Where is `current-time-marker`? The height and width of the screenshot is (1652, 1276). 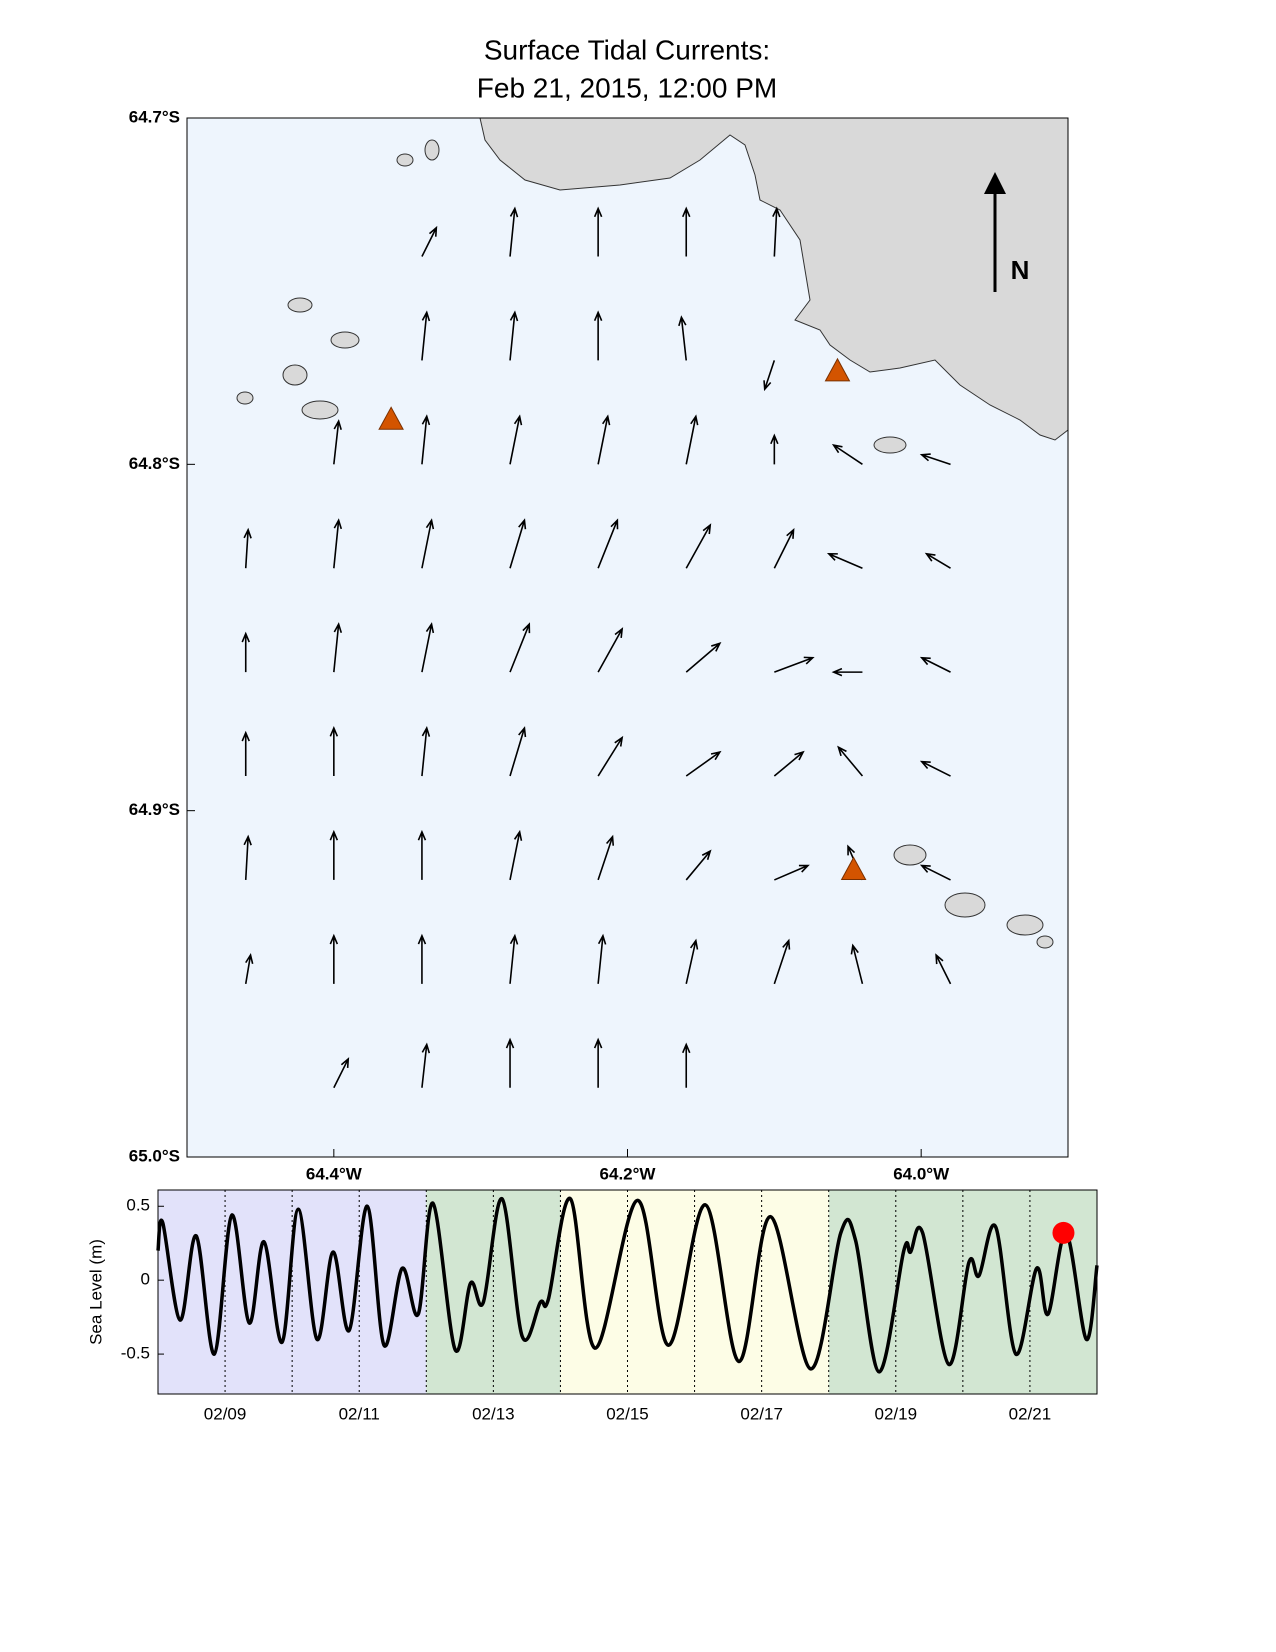
current-time-marker is located at coordinates (1063, 1232).